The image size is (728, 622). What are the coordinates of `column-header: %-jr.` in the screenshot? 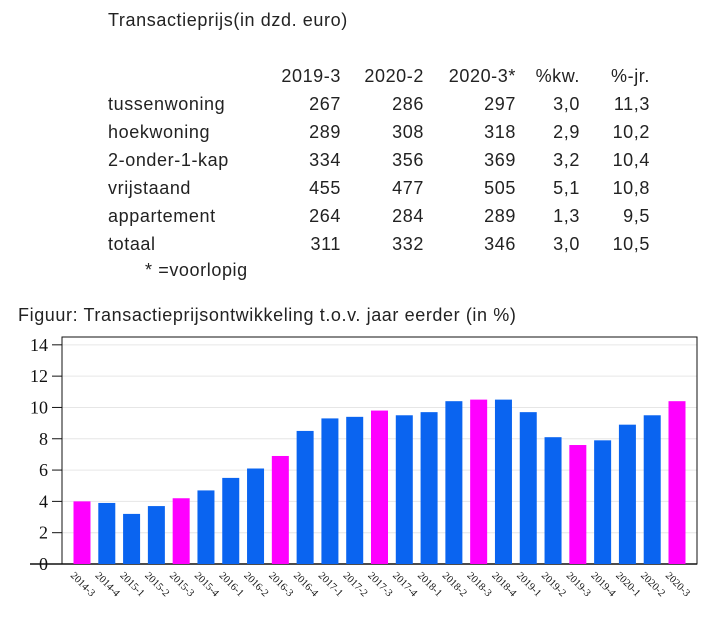 It's located at (630, 76).